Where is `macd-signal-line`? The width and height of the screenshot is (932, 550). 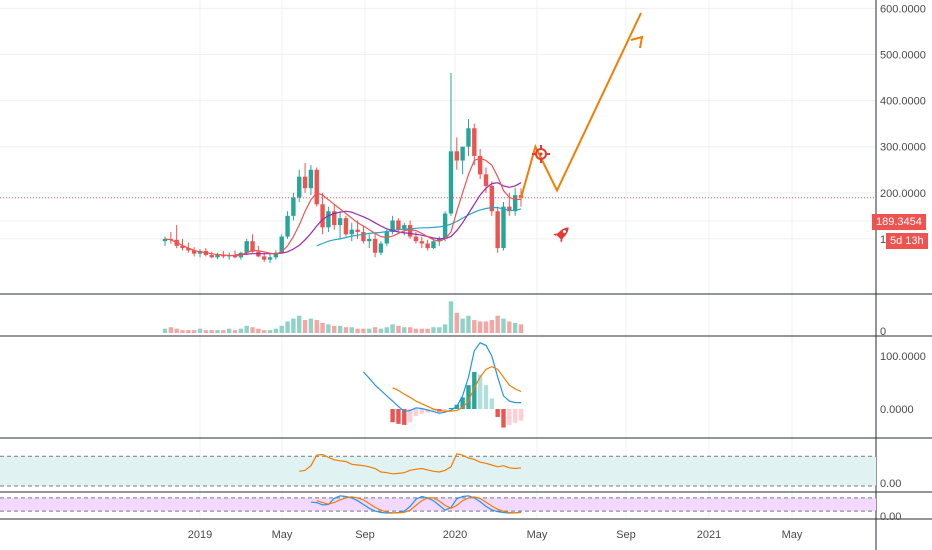
macd-signal-line is located at coordinates (457, 388).